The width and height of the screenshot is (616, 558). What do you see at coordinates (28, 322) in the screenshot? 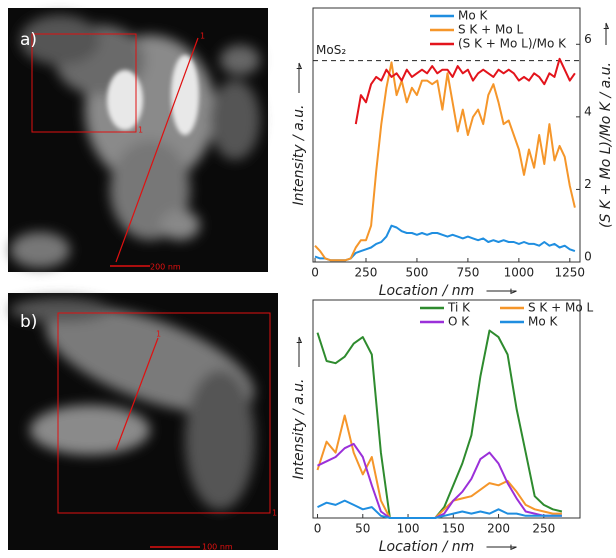
I see `panel-label: b)` at bounding box center [28, 322].